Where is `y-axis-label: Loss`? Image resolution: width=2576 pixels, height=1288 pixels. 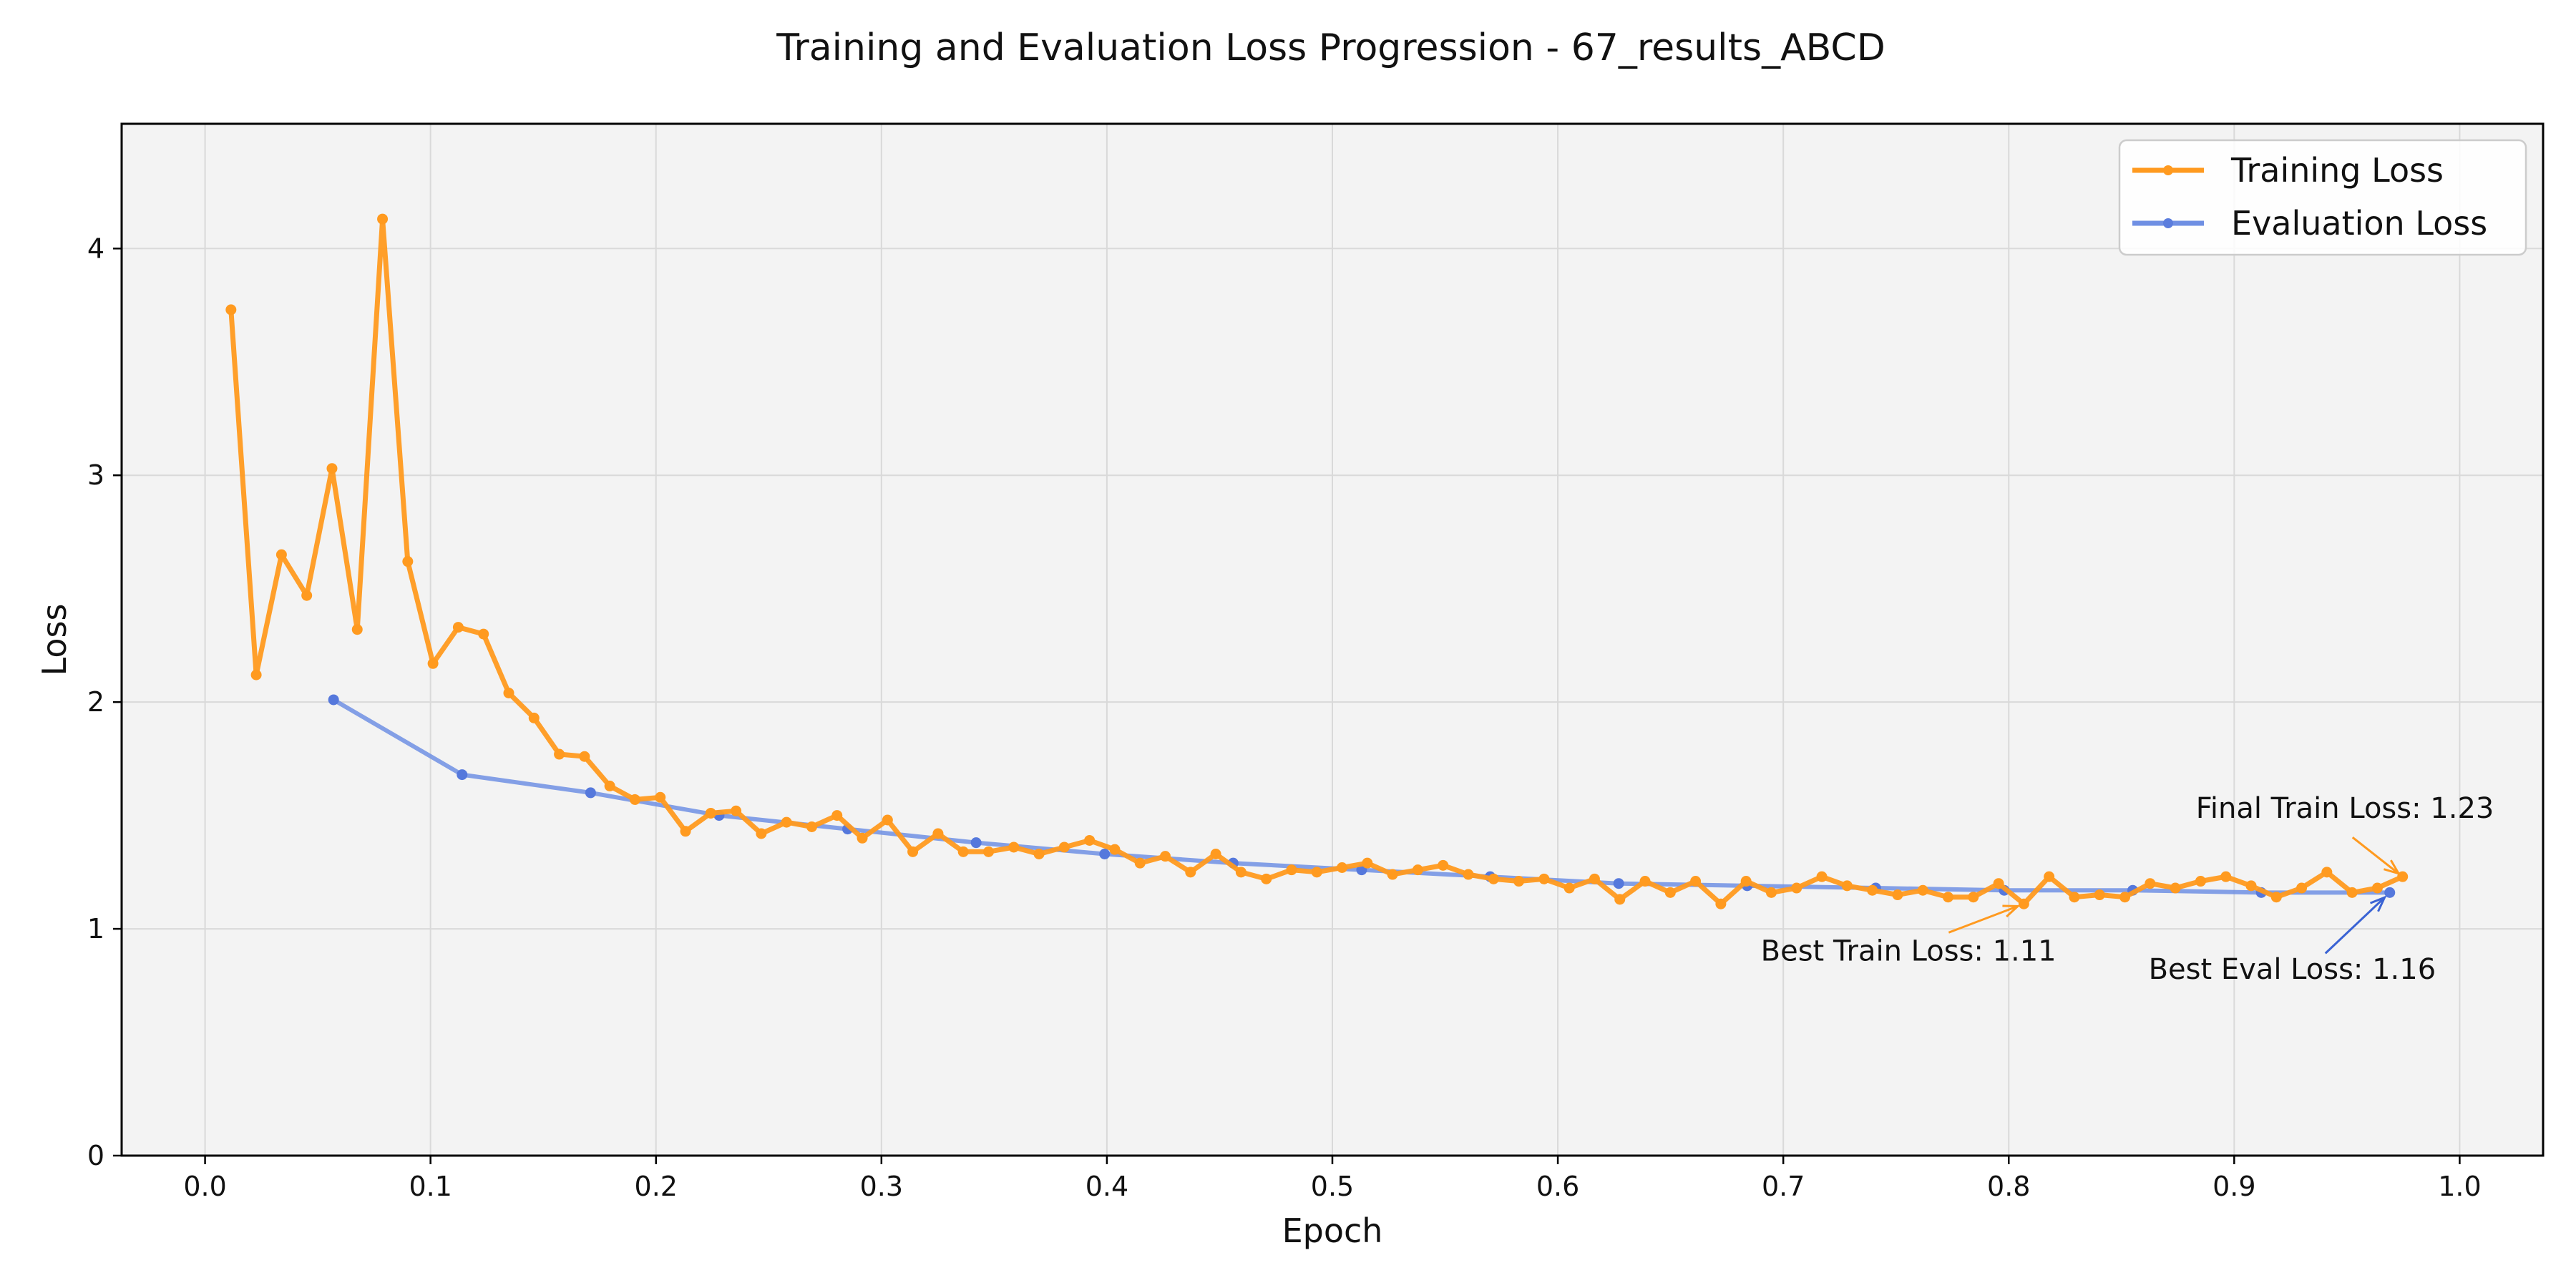
y-axis-label: Loss is located at coordinates (54, 640).